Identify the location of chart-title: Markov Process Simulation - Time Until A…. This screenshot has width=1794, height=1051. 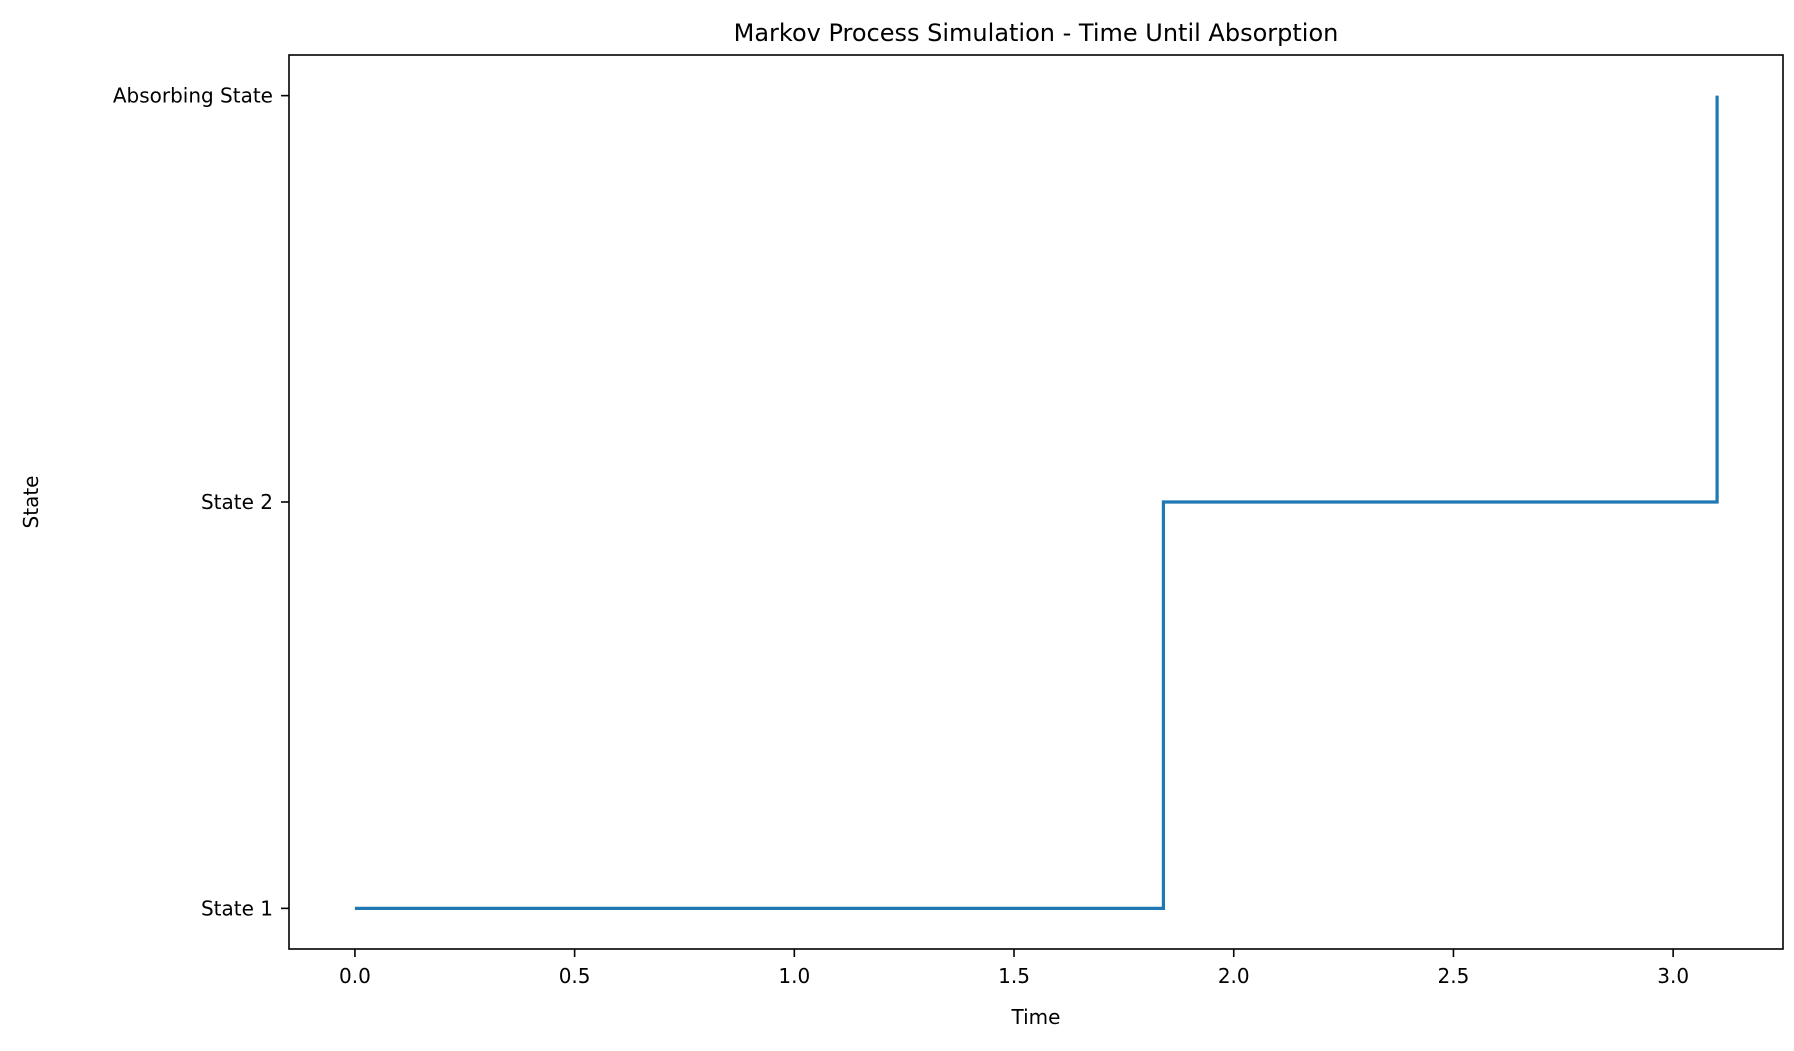
(1036, 33).